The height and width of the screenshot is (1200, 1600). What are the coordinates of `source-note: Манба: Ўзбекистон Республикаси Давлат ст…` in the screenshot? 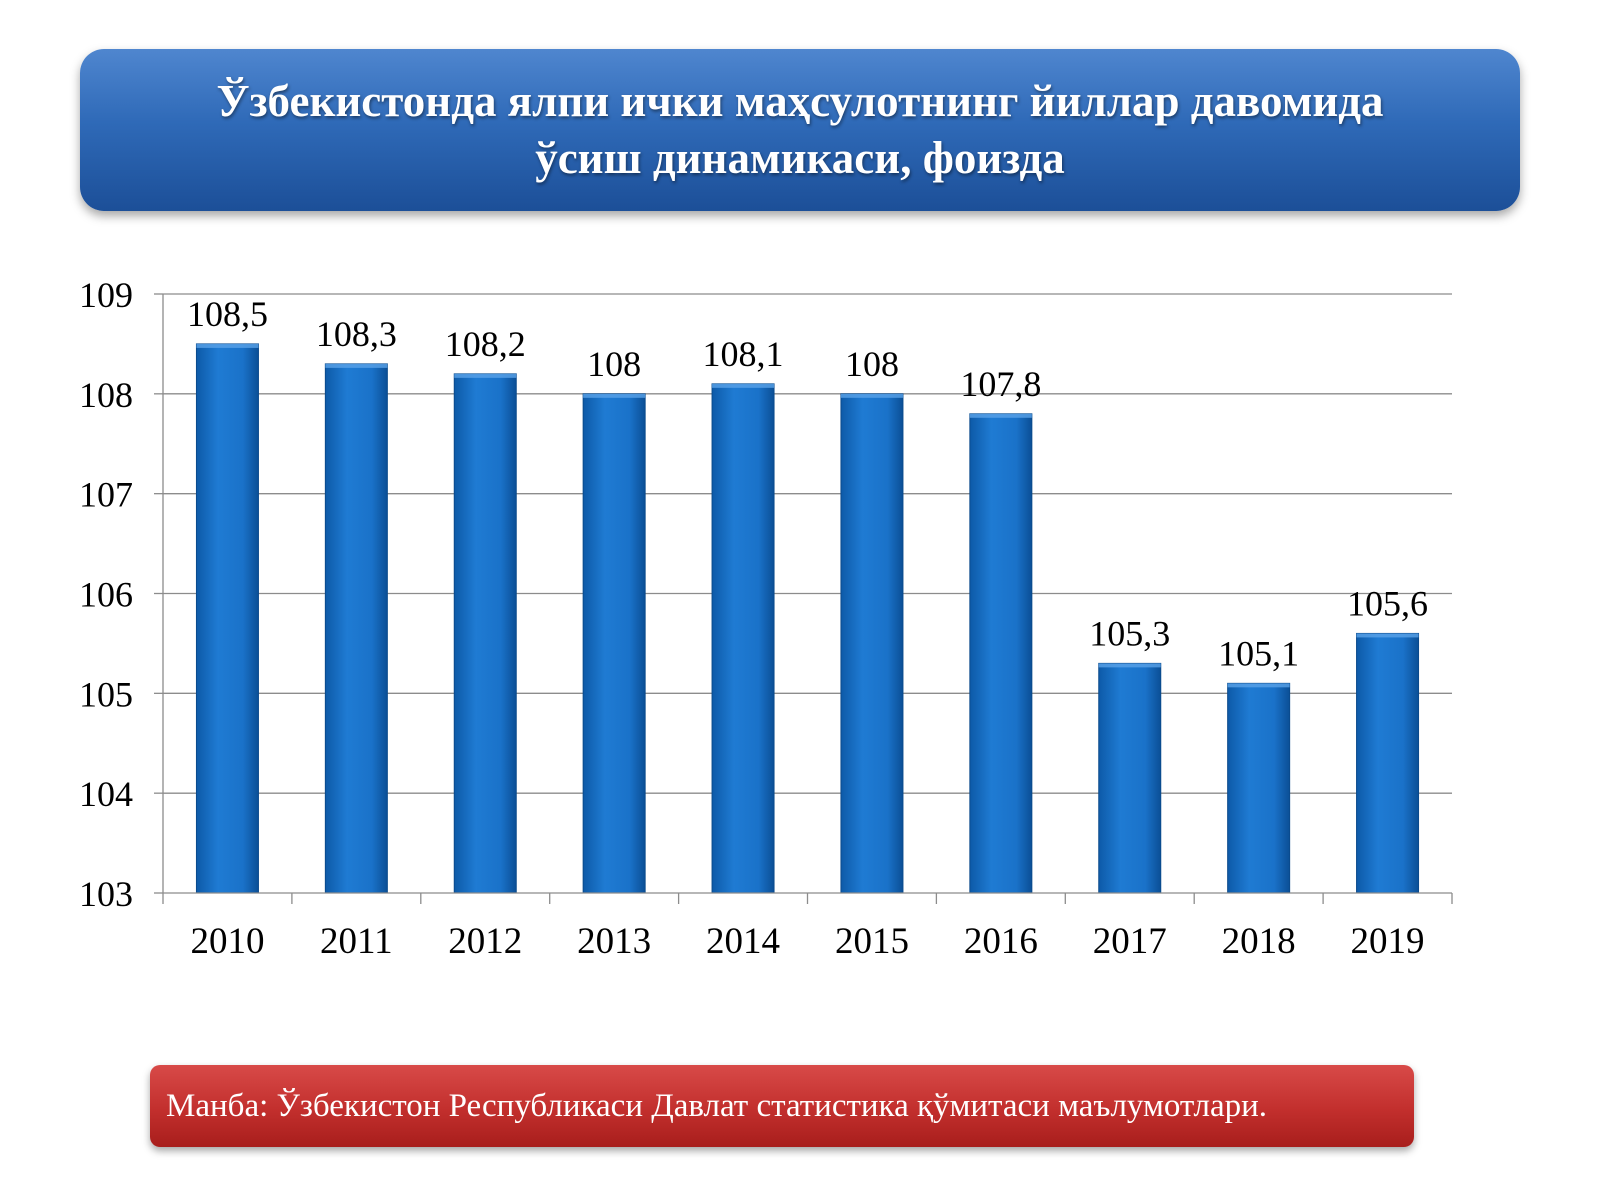 It's located at (717, 1105).